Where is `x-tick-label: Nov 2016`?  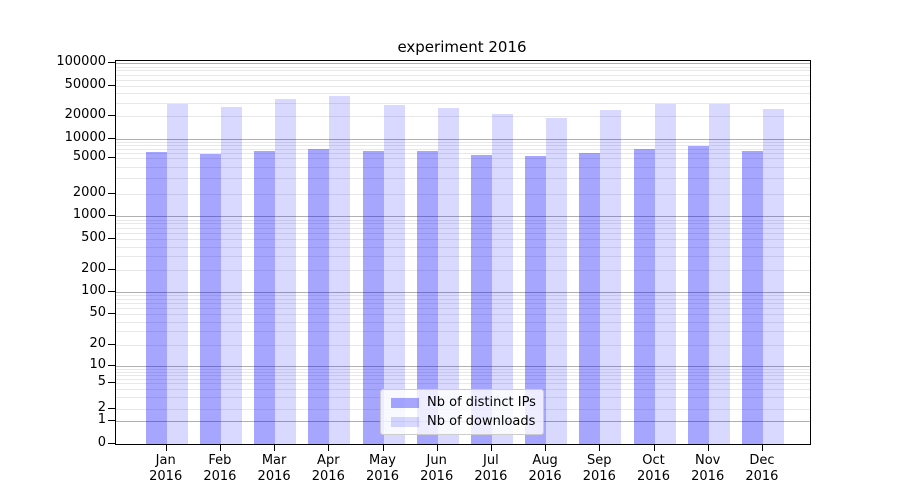 x-tick-label: Nov 2016 is located at coordinates (708, 469).